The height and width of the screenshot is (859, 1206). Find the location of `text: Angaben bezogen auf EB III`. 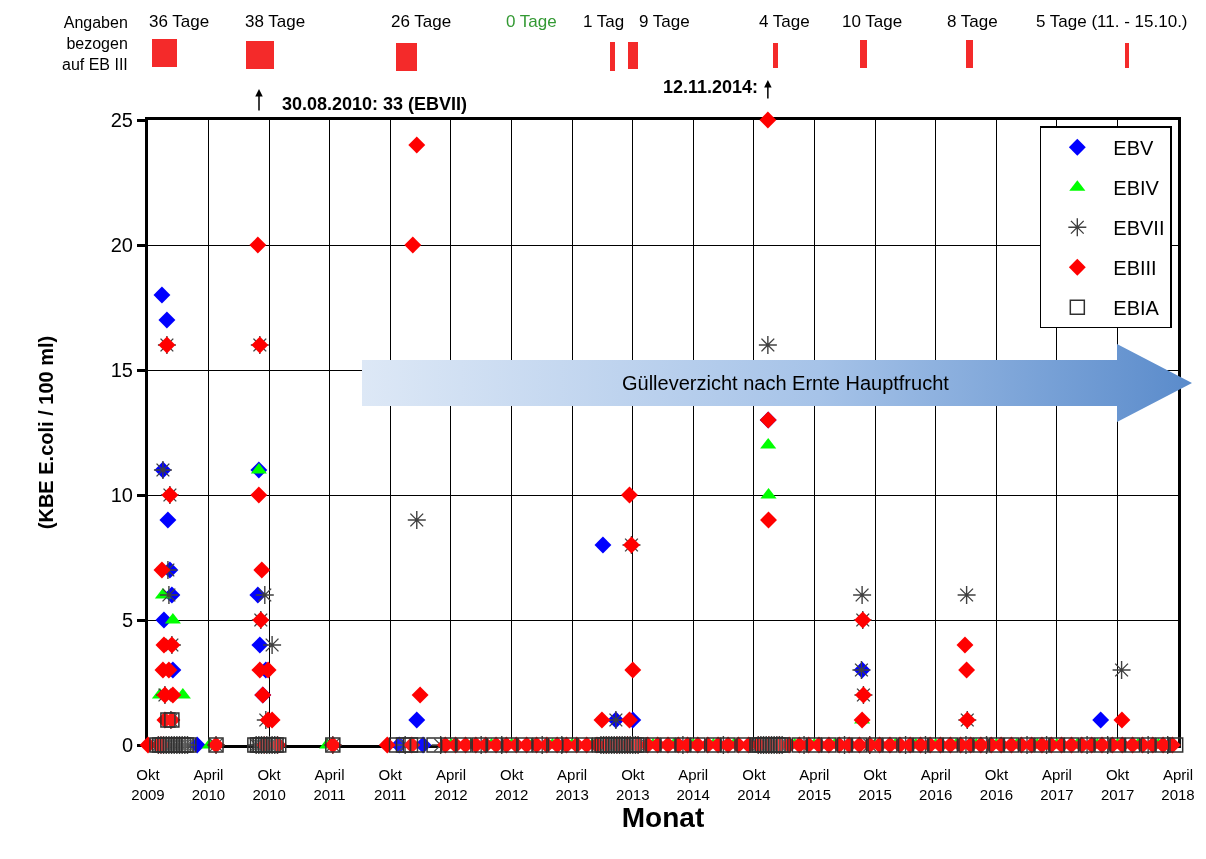

text: Angaben bezogen auf EB III is located at coordinates (95, 43).